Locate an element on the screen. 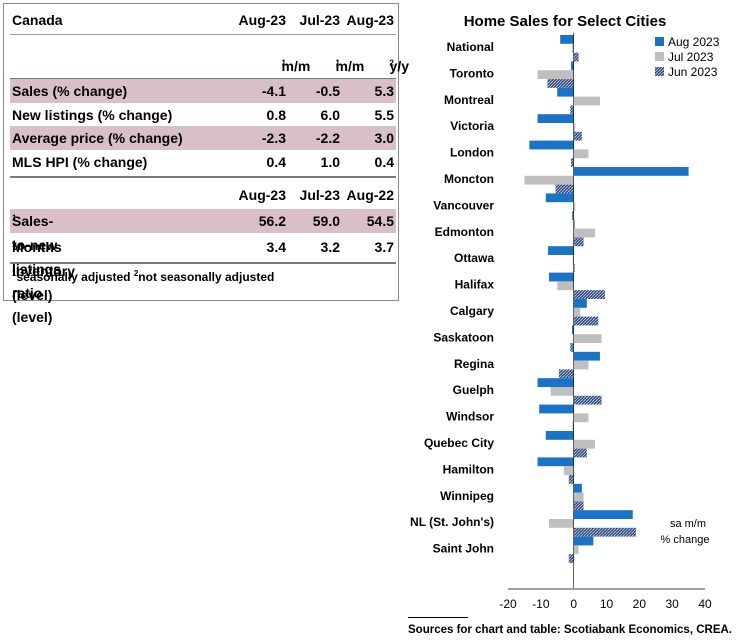  table-units-row: m/m 1 m/m 1 y/y 2 is located at coordinates (210, 66).